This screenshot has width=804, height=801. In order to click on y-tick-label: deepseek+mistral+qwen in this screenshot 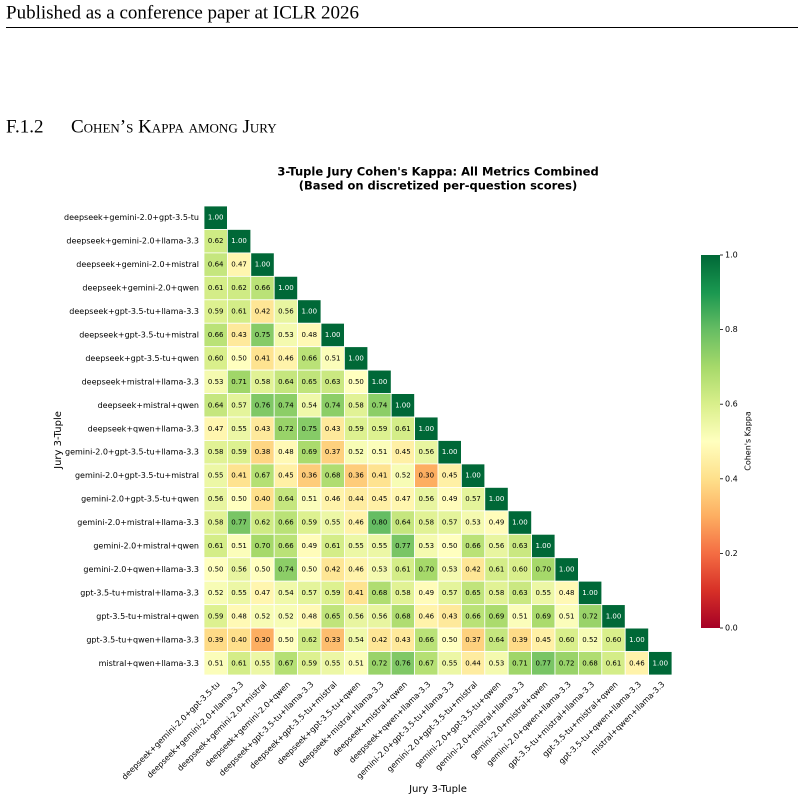, I will do `click(148, 405)`.